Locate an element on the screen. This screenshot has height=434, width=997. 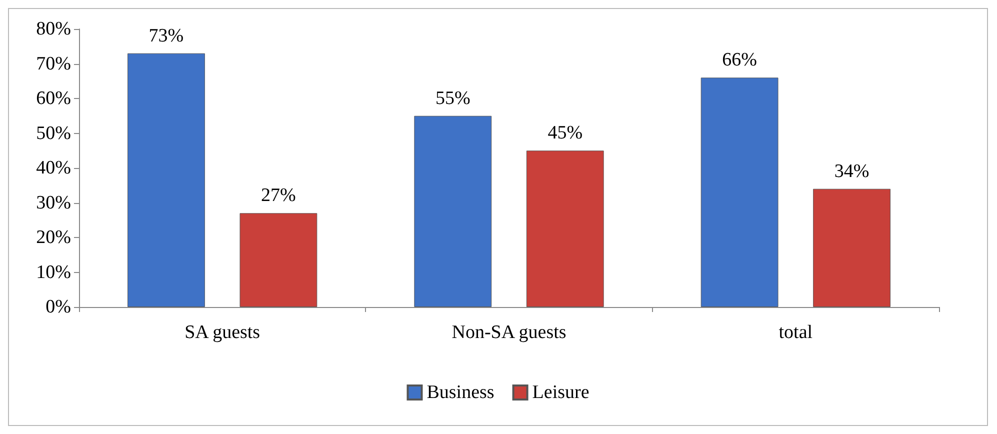
y-tick-label: 80% is located at coordinates (54, 29).